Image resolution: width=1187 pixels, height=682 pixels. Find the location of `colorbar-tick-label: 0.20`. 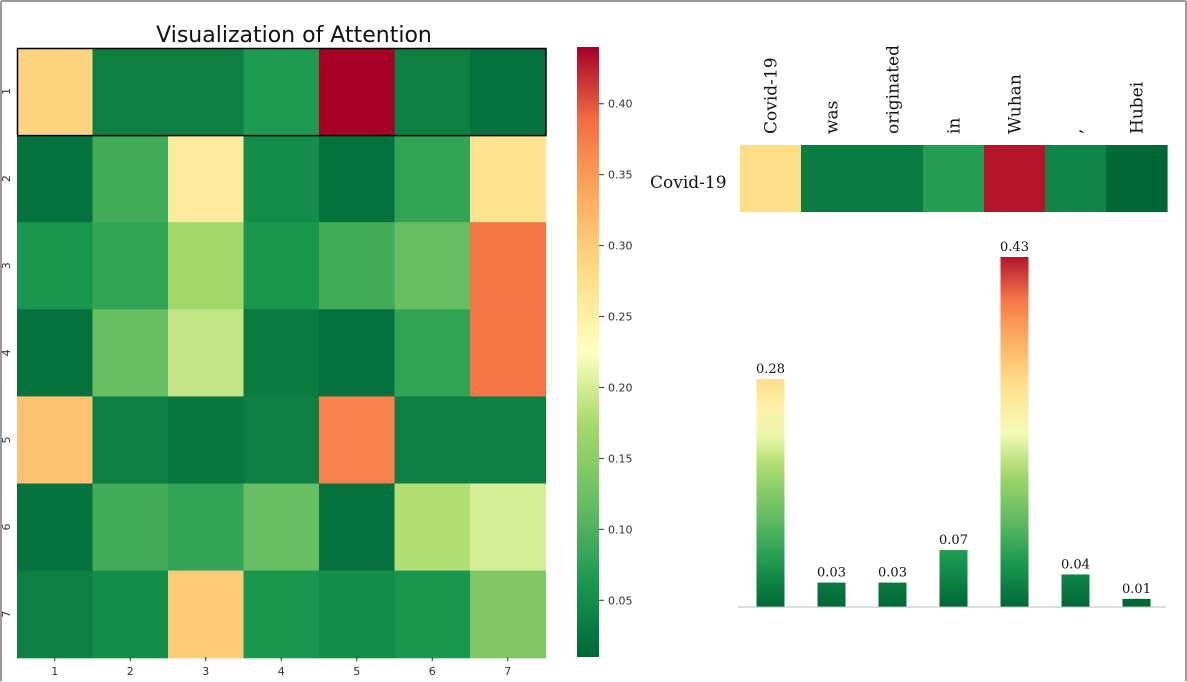

colorbar-tick-label: 0.20 is located at coordinates (620, 387).